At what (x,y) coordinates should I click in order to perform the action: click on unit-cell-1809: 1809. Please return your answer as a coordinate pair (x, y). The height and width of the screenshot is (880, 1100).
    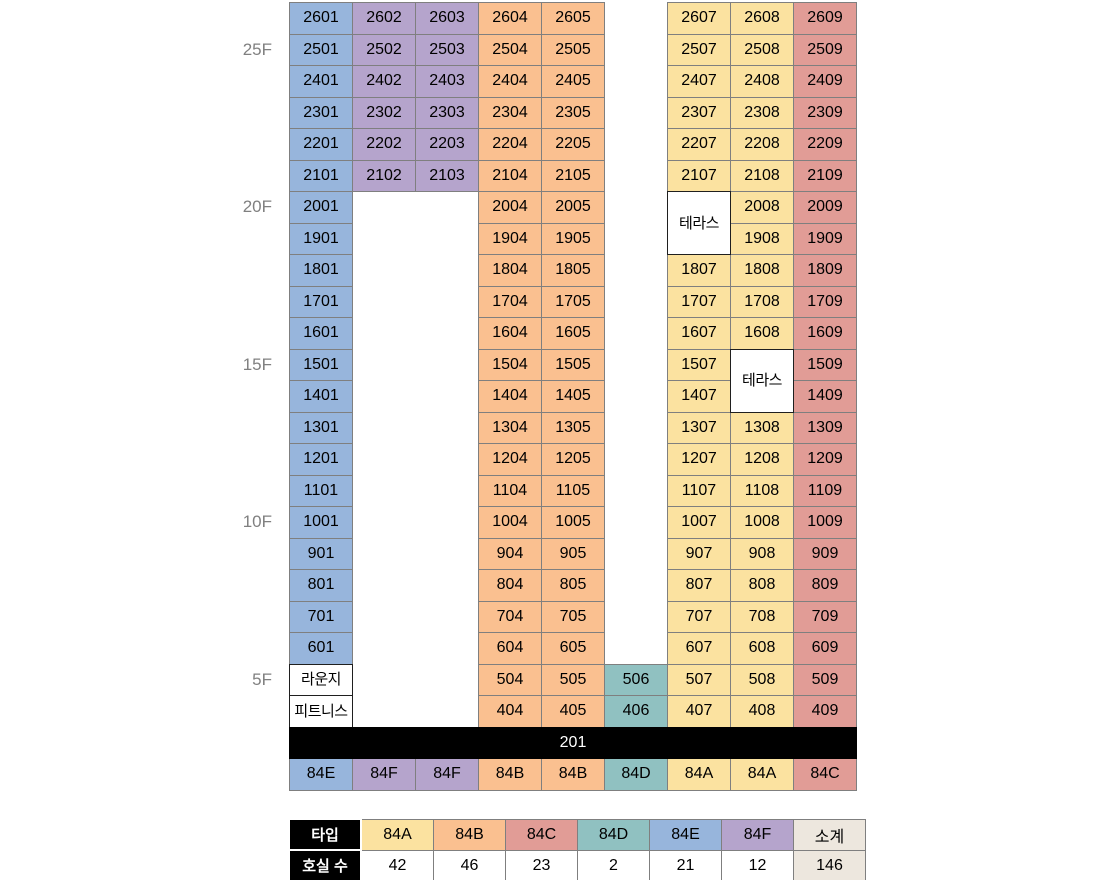
    Looking at the image, I should click on (825, 270).